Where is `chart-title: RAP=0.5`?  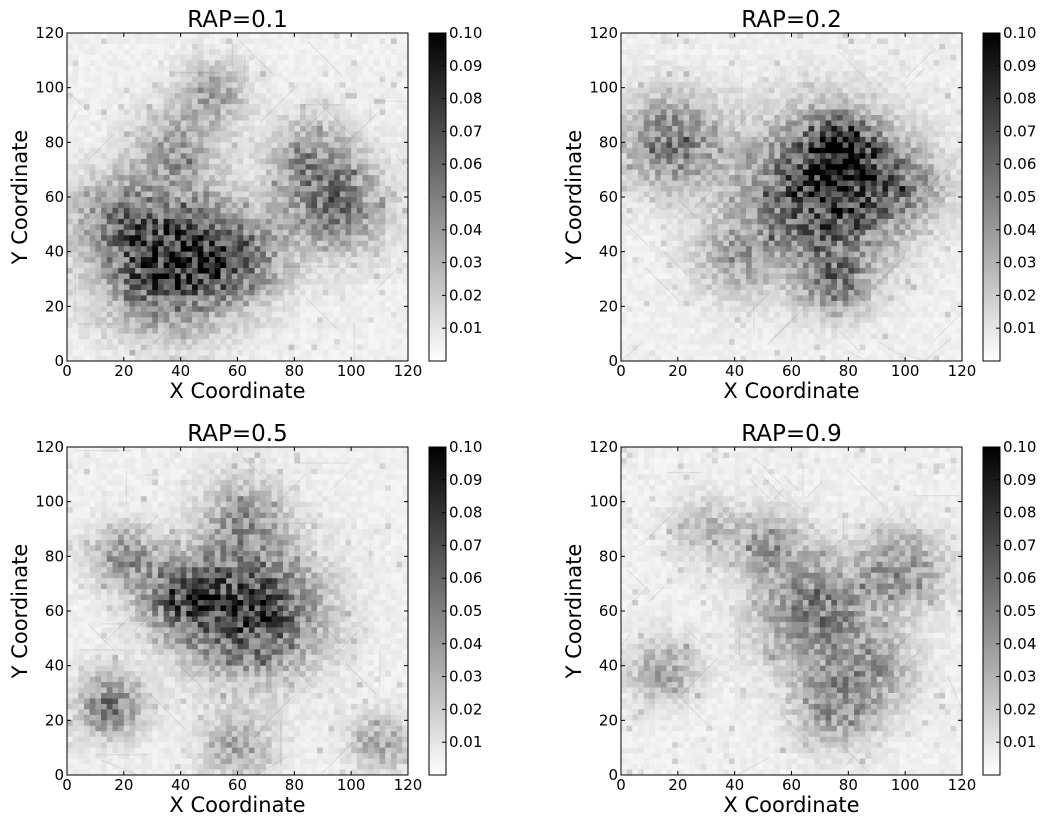 chart-title: RAP=0.5 is located at coordinates (237, 434).